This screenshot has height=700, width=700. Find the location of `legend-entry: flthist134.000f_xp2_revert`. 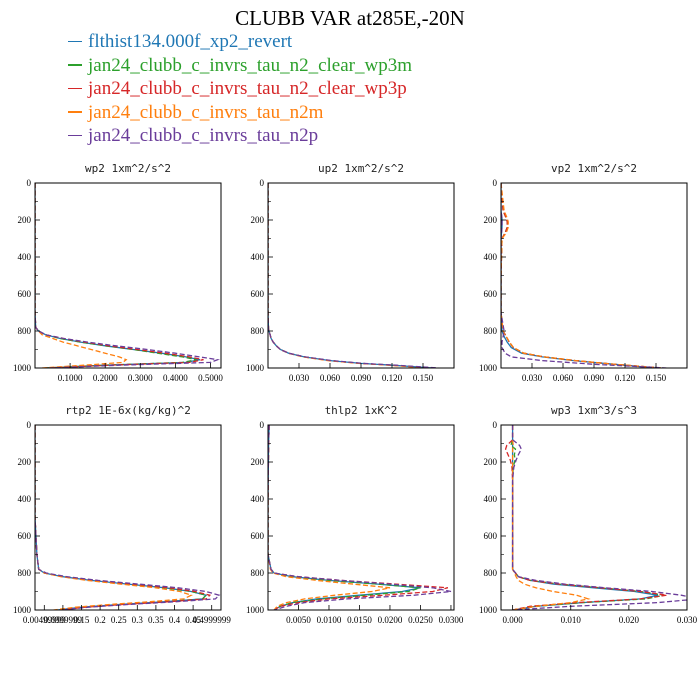

legend-entry: flthist134.000f_xp2_revert is located at coordinates (240, 42).